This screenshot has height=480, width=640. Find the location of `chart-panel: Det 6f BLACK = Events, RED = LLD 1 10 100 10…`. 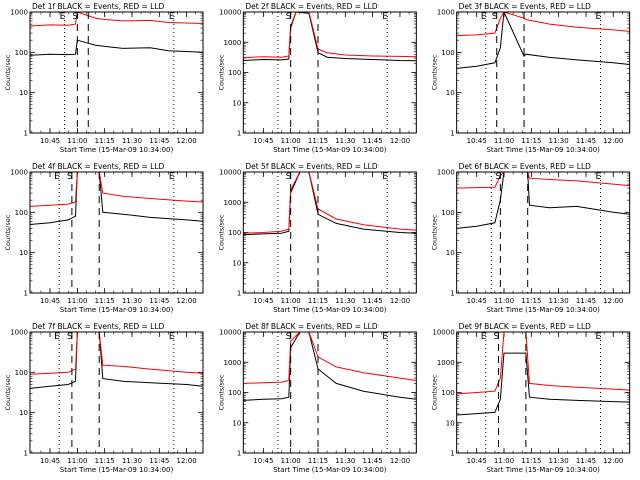

chart-panel: Det 6f BLACK = Events, RED = LLD 1 10 100 10… is located at coordinates (531, 238).